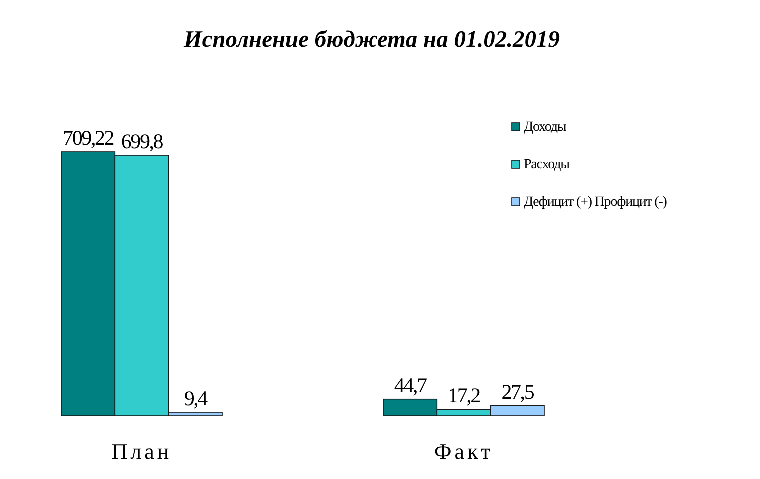 The width and height of the screenshot is (760, 479). I want to click on data-label: 27,5, so click(518, 392).